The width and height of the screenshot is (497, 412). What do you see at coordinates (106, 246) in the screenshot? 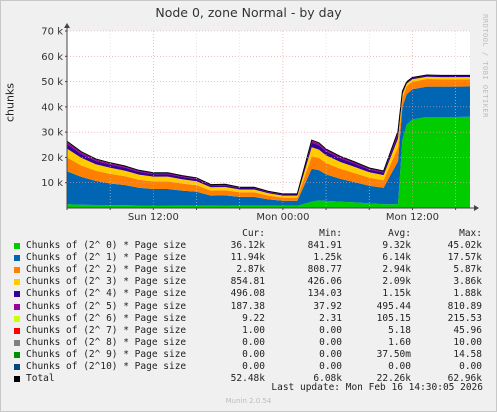
I see `legend-name: Chunks of (2^ 0) * Page size` at bounding box center [106, 246].